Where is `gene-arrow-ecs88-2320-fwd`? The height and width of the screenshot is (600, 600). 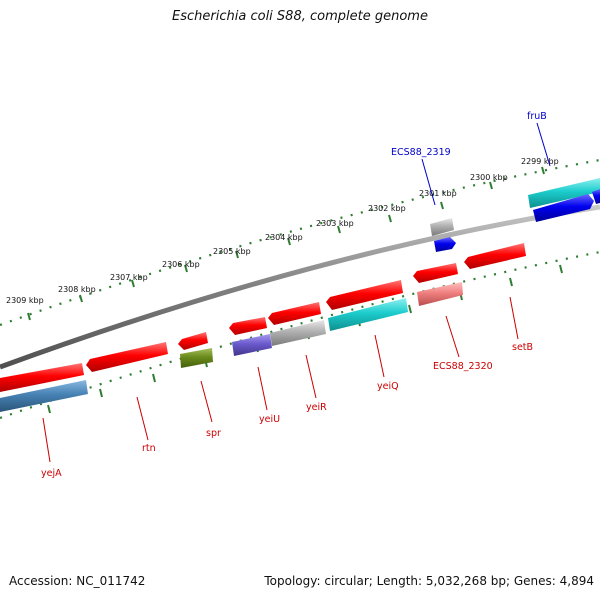 gene-arrow-ecs88-2320-fwd is located at coordinates (435, 273).